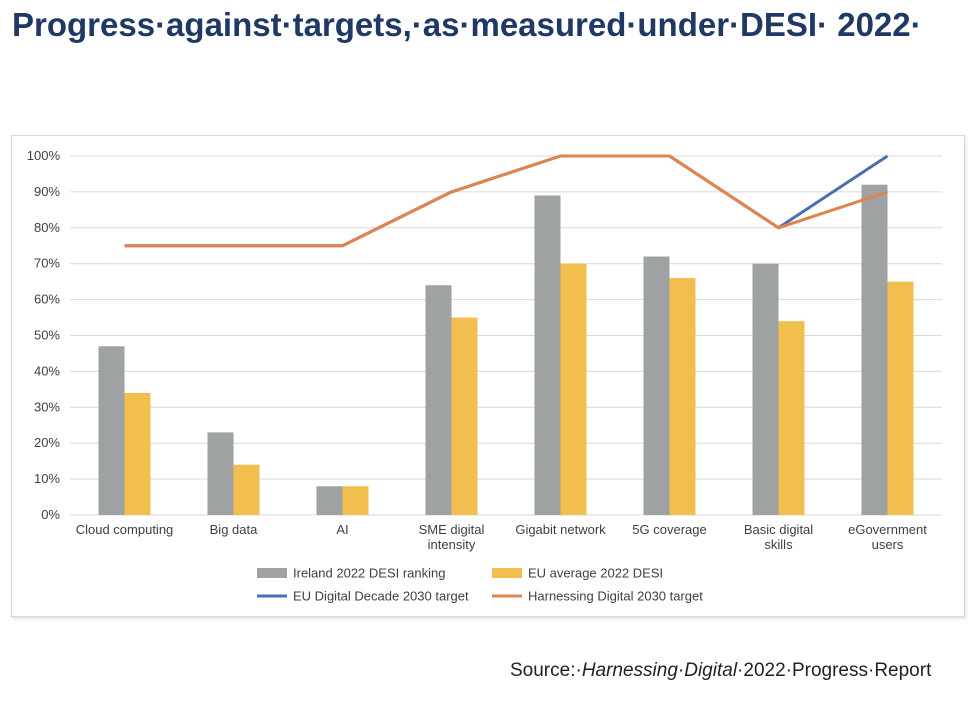 This screenshot has height=704, width=978. I want to click on y-tick-label: 50%, so click(47, 335).